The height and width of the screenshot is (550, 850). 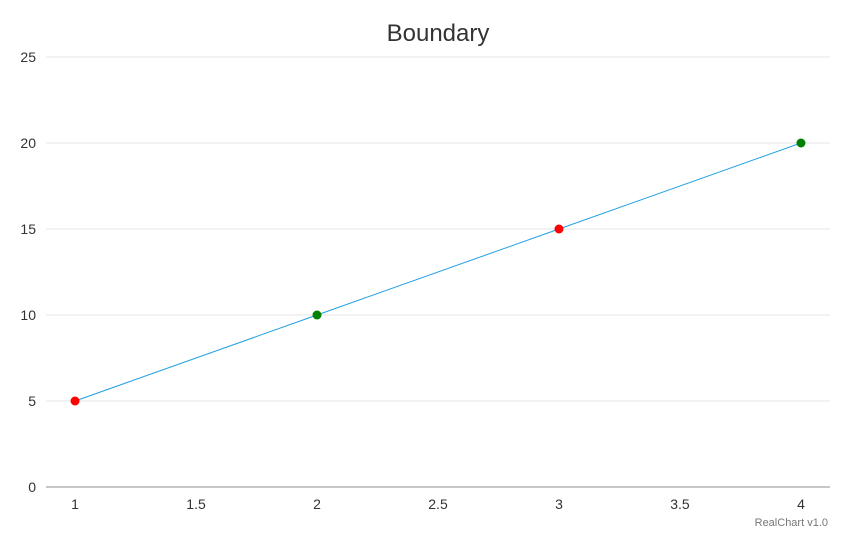 What do you see at coordinates (317, 504) in the screenshot?
I see `x-tick-label: 2` at bounding box center [317, 504].